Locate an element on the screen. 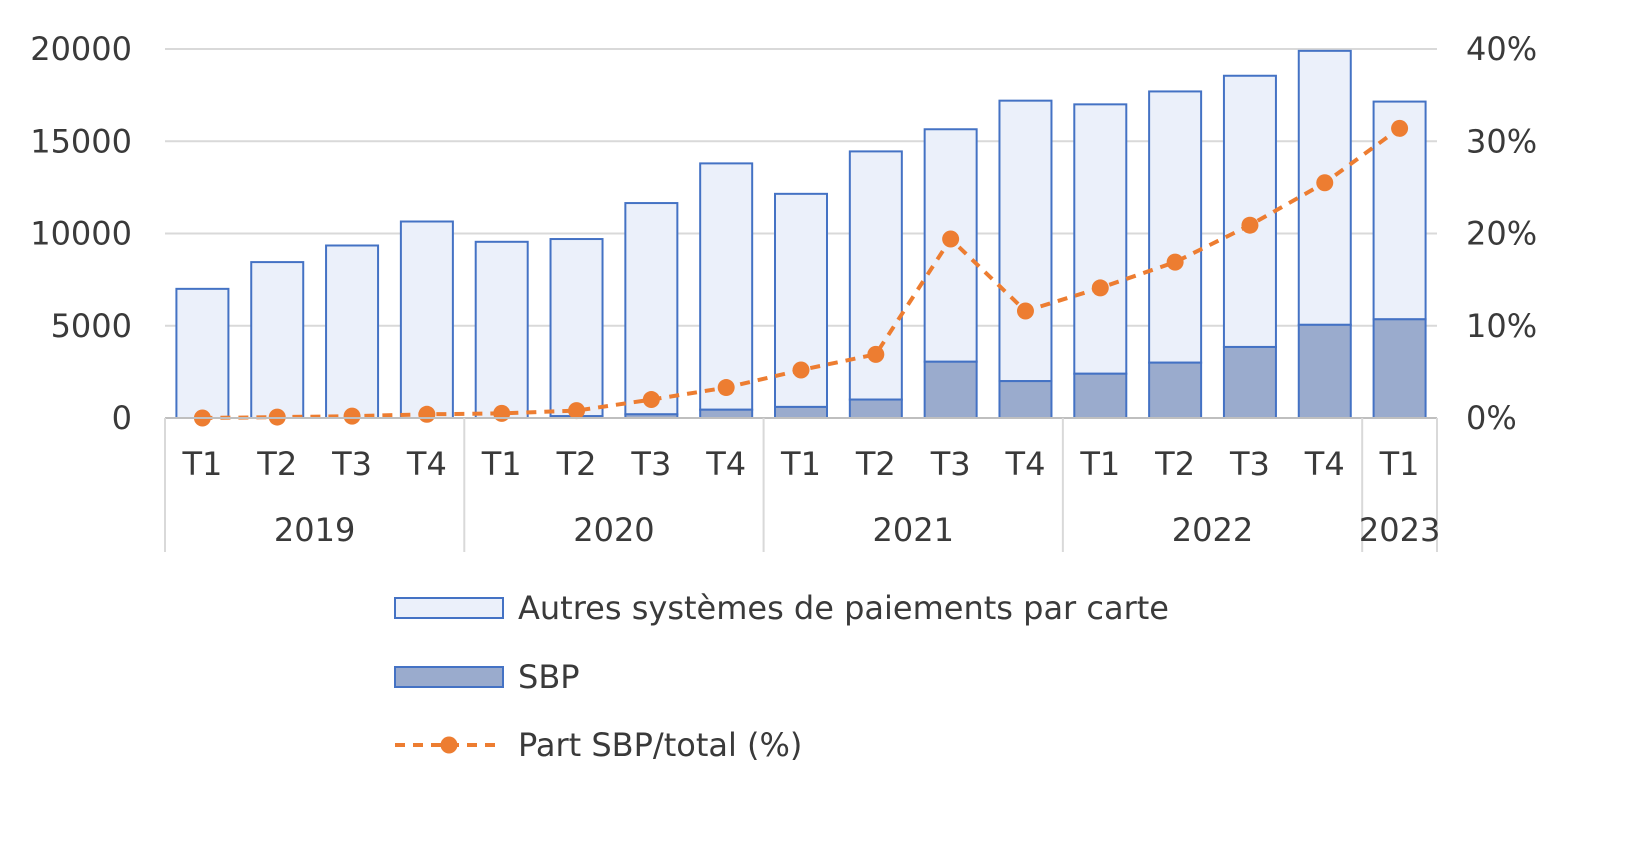 This screenshot has height=842, width=1650. y-left-tick-label: 0 is located at coordinates (122, 418).